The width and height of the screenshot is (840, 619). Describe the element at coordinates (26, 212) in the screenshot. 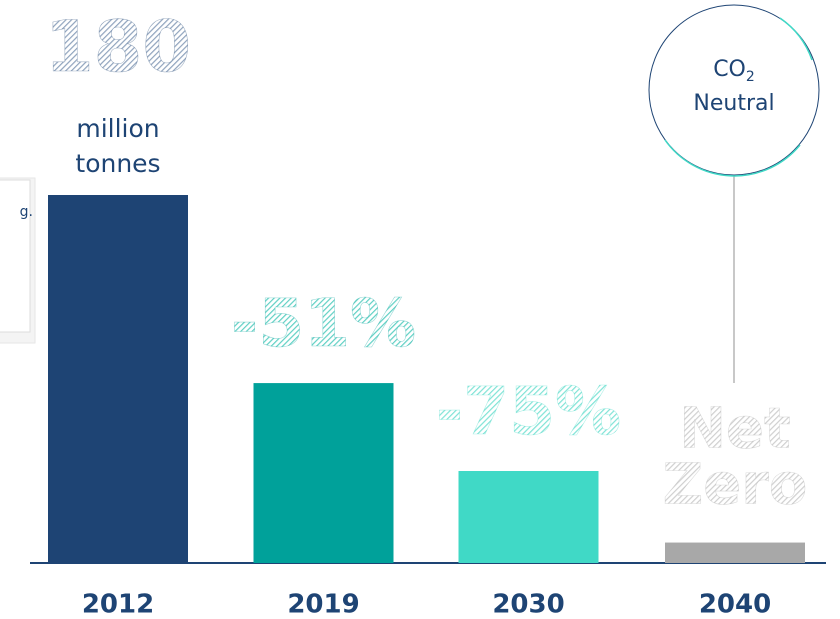

I see `note-text: g.` at that location.